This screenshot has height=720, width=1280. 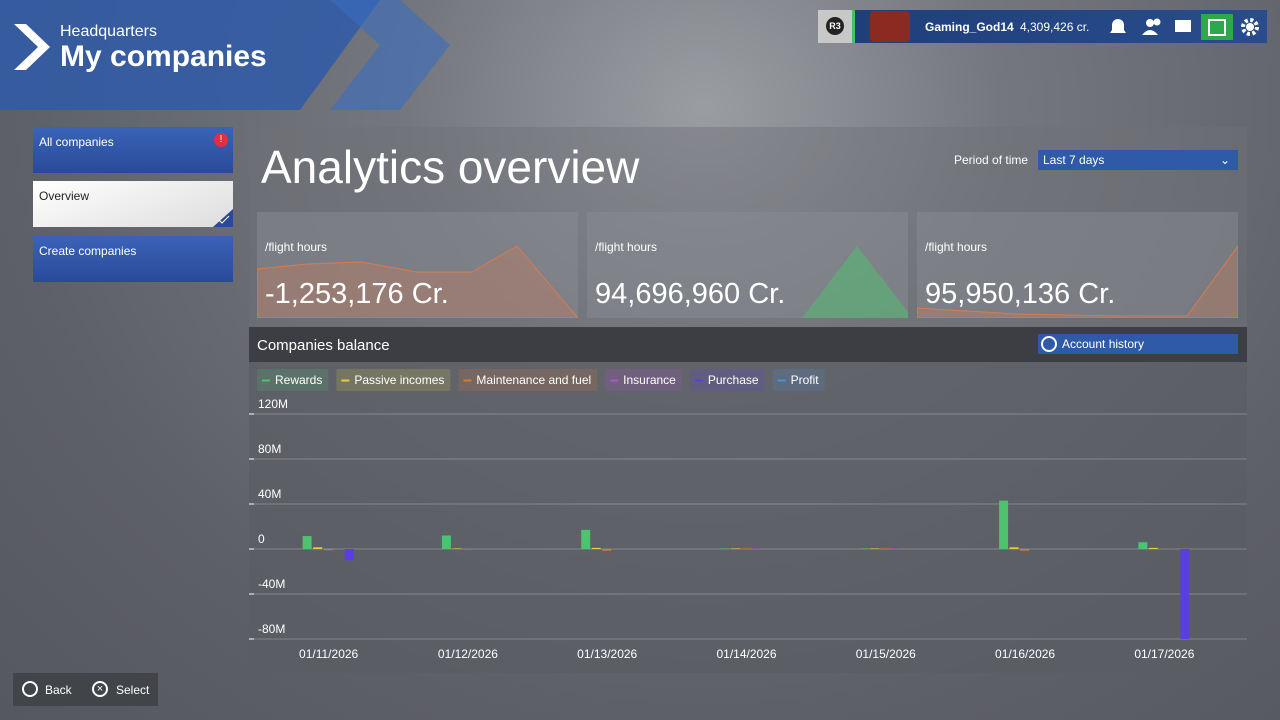 What do you see at coordinates (133, 690) in the screenshot?
I see `select-button: Select` at bounding box center [133, 690].